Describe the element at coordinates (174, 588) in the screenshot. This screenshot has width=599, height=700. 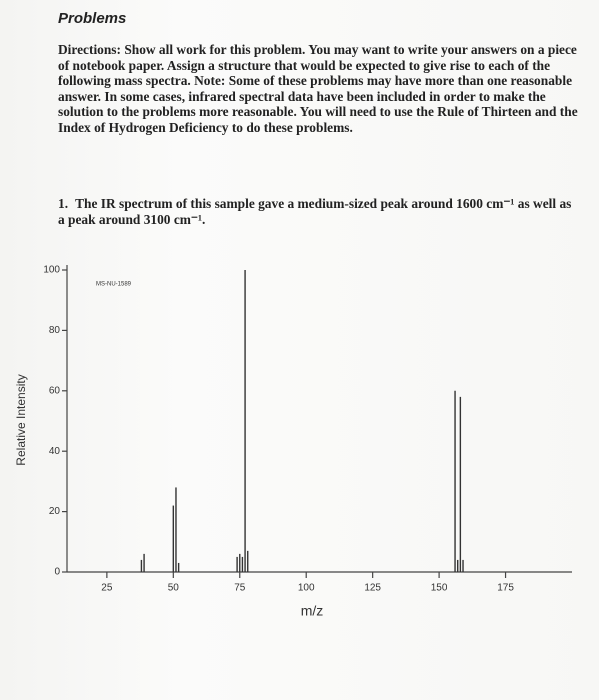
I see `x-tick-label: 50` at that location.